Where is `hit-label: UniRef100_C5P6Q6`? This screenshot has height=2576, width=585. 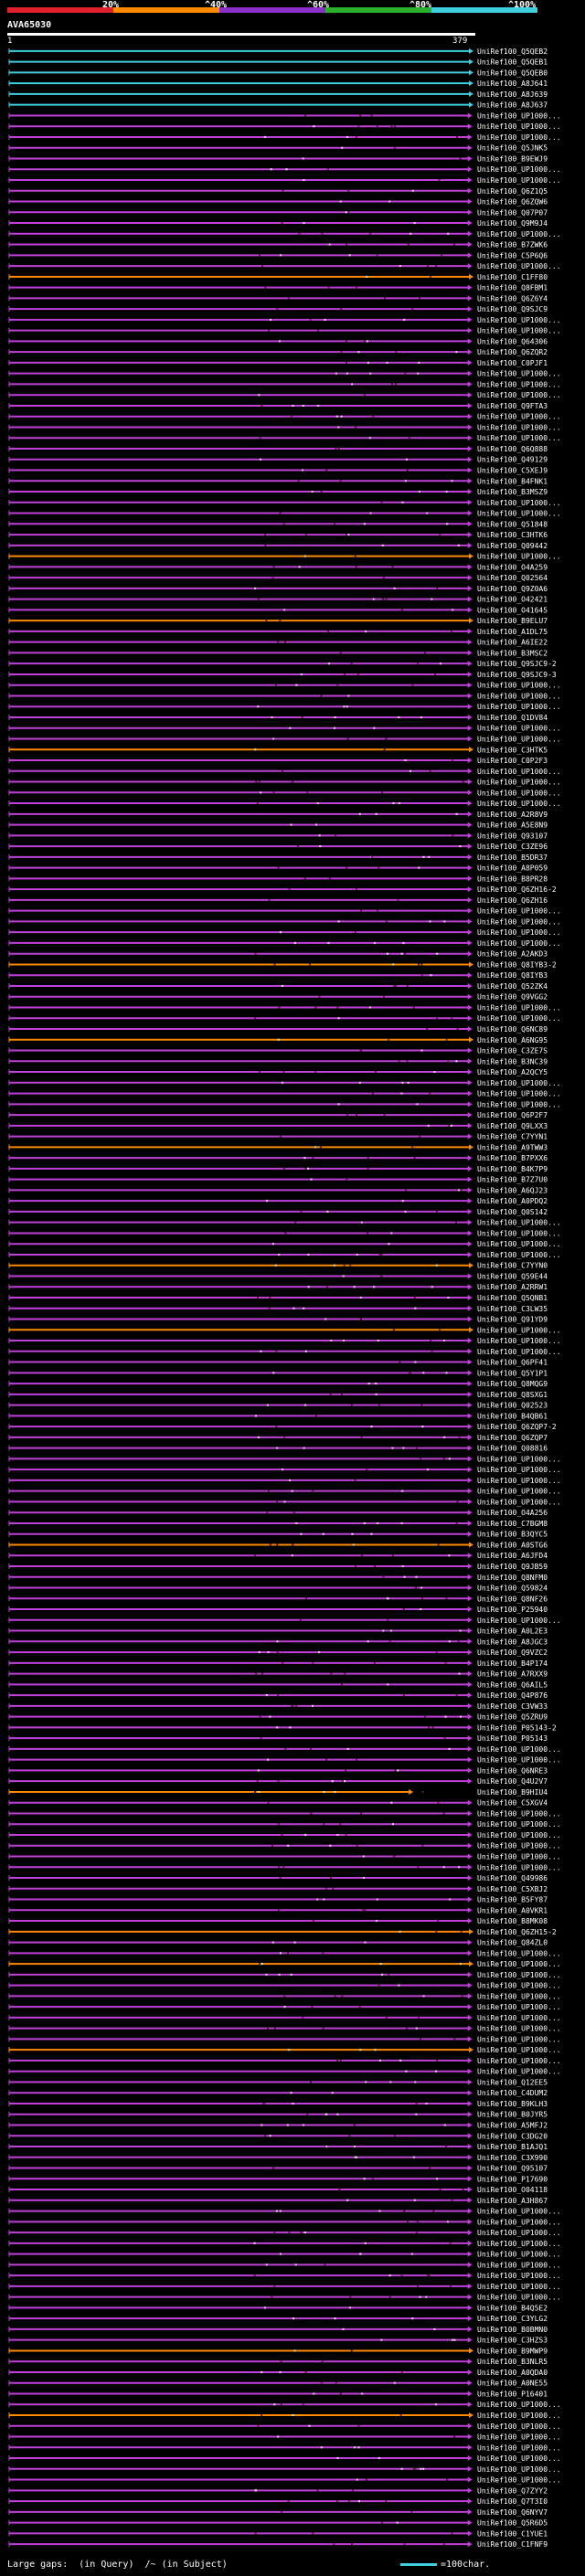
hit-label: UniRef100_C5P6Q6 is located at coordinates (512, 255).